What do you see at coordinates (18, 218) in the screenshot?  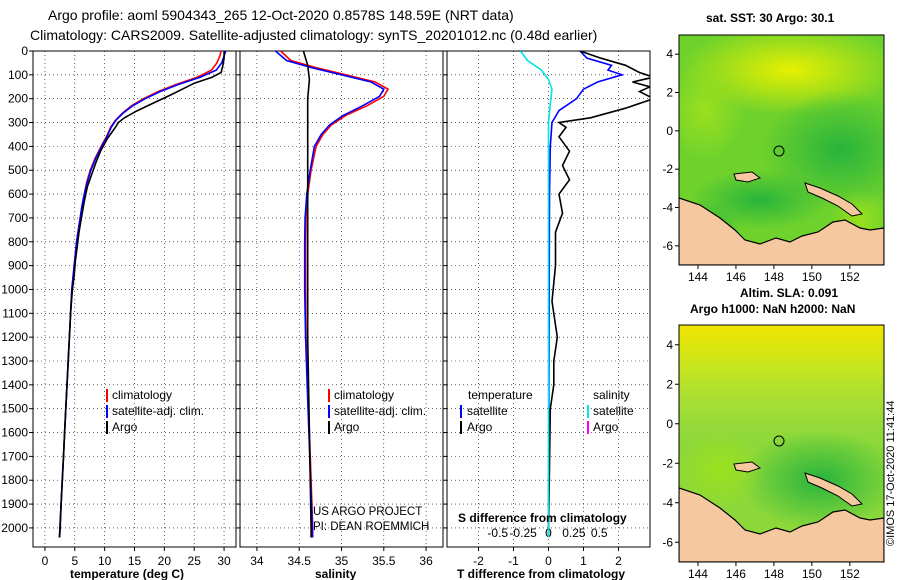 I see `depth-tick-label: 700` at bounding box center [18, 218].